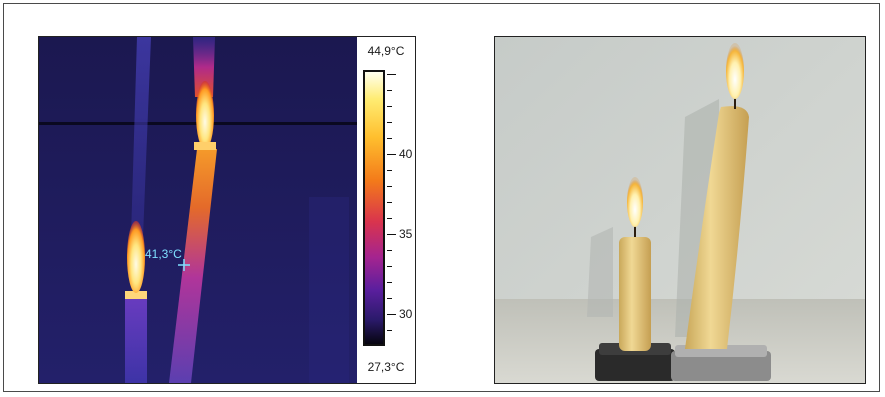 The image size is (885, 397). What do you see at coordinates (406, 234) in the screenshot?
I see `scale-tick-label: 35` at bounding box center [406, 234].